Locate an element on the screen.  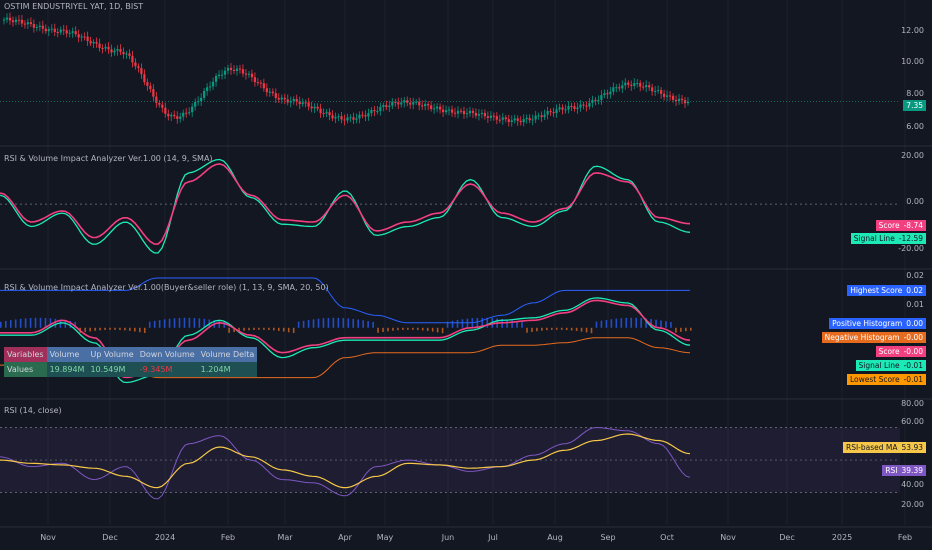
pane3-lines is located at coordinates (450, 463).